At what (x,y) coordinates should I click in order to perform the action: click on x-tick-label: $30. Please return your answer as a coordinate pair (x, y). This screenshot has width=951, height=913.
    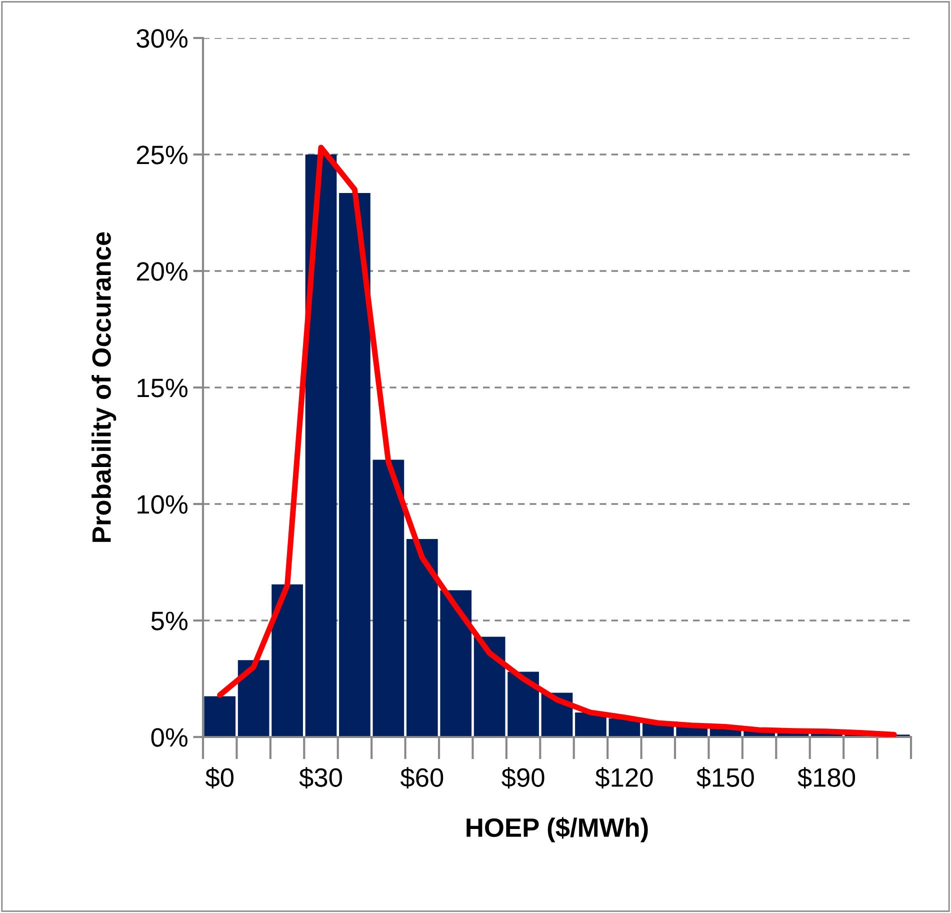
    Looking at the image, I should click on (320, 778).